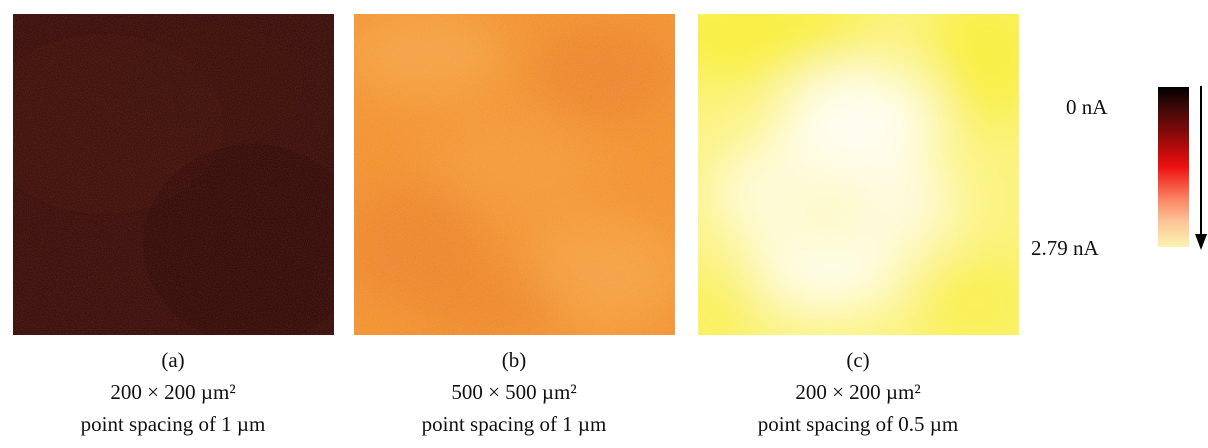 This screenshot has width=1208, height=448. Describe the element at coordinates (1087, 107) in the screenshot. I see `scale-min-label: 0 nA` at that location.